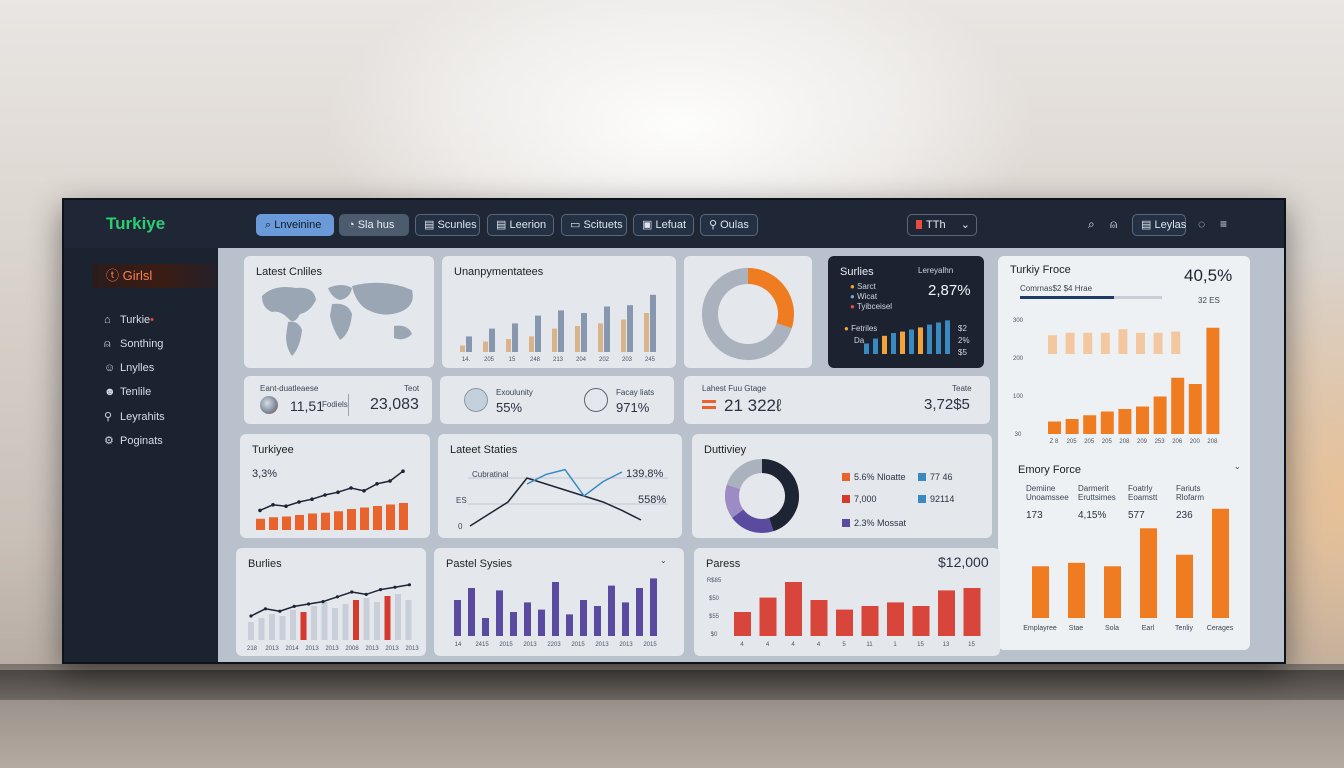 This screenshot has width=1344, height=768. I want to click on x-tick: 5, so click(844, 645).